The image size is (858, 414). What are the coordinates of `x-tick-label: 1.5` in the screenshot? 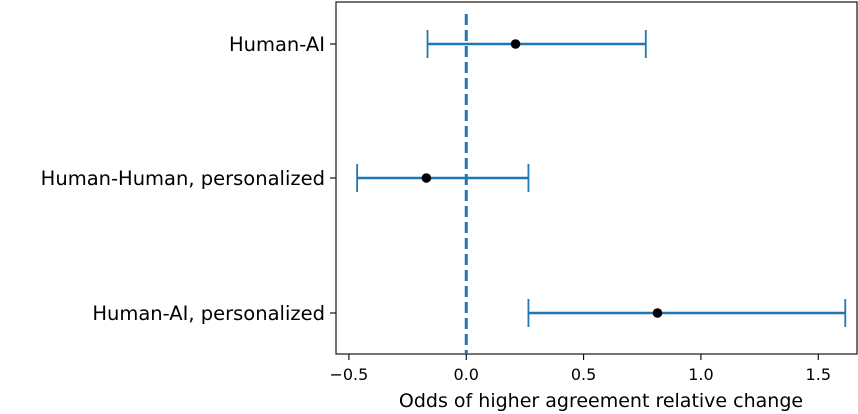 It's located at (818, 374).